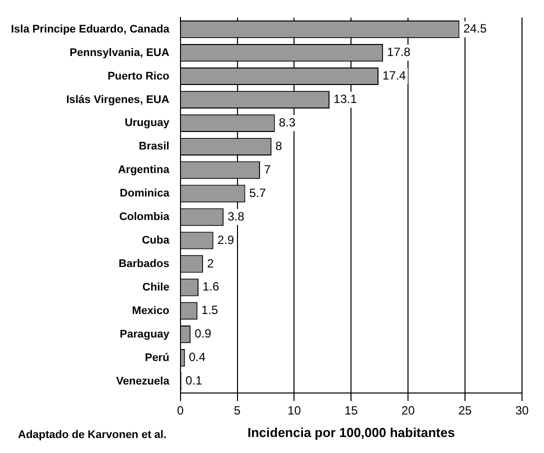 This screenshot has width=544, height=453. I want to click on data-label: 17.4, so click(394, 75).